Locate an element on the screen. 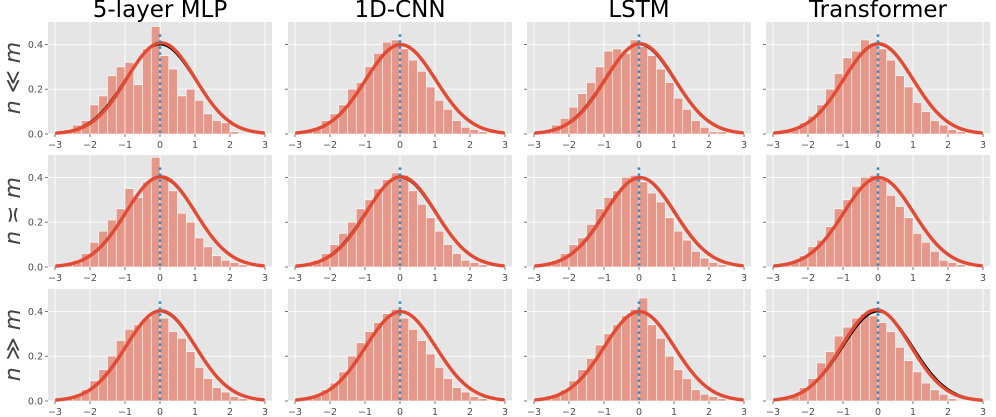 This screenshot has width=996, height=417. panel-r1-c3: −3 −2 −1 0 1 2 3 is located at coordinates (637, 86).